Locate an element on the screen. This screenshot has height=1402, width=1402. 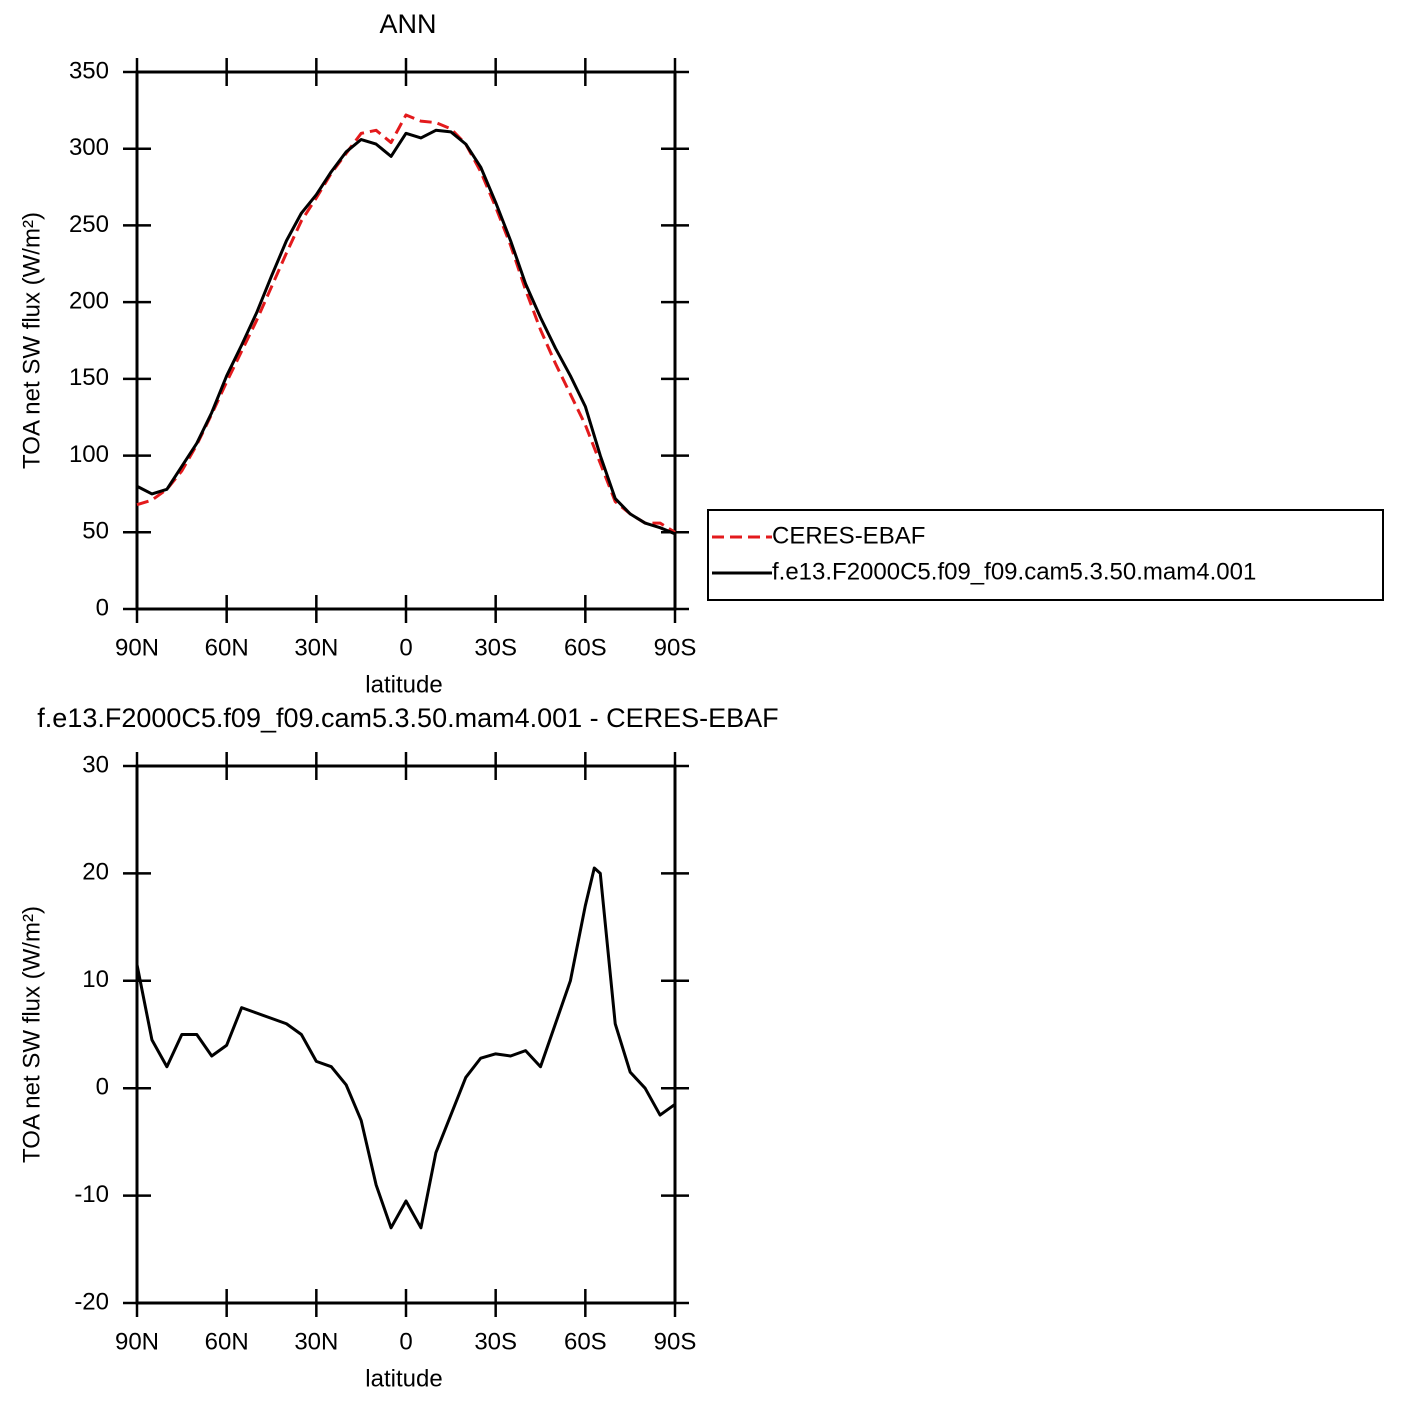
y-tick-label: -20 is located at coordinates (91, 1301).